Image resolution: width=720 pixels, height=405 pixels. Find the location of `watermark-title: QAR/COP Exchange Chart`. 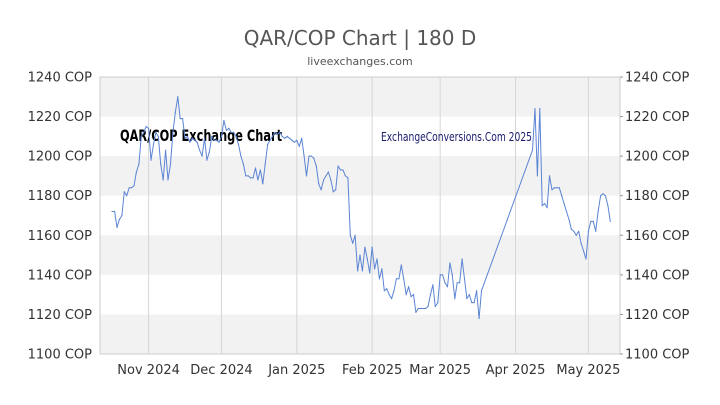

watermark-title: QAR/COP Exchange Chart is located at coordinates (201, 135).